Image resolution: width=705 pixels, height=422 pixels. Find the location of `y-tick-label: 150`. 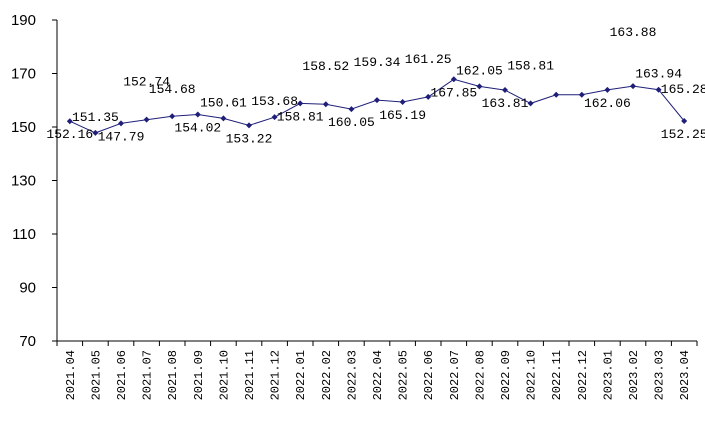

y-tick-label: 150 is located at coordinates (23, 127).